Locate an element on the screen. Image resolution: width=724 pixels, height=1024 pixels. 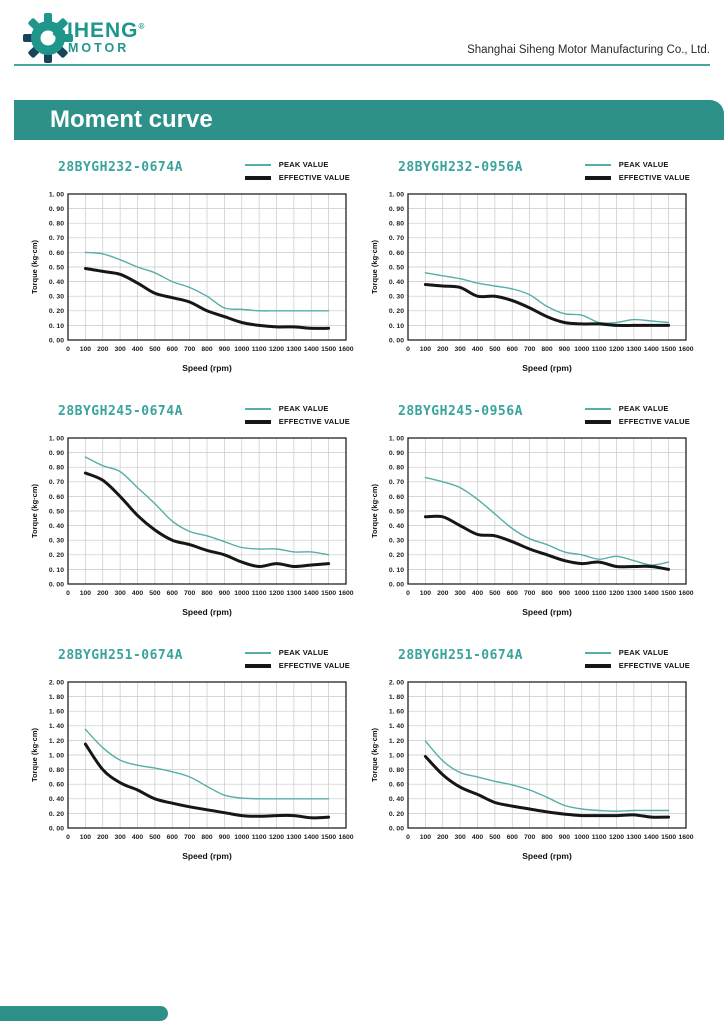
header-divider is located at coordinates (362, 65).